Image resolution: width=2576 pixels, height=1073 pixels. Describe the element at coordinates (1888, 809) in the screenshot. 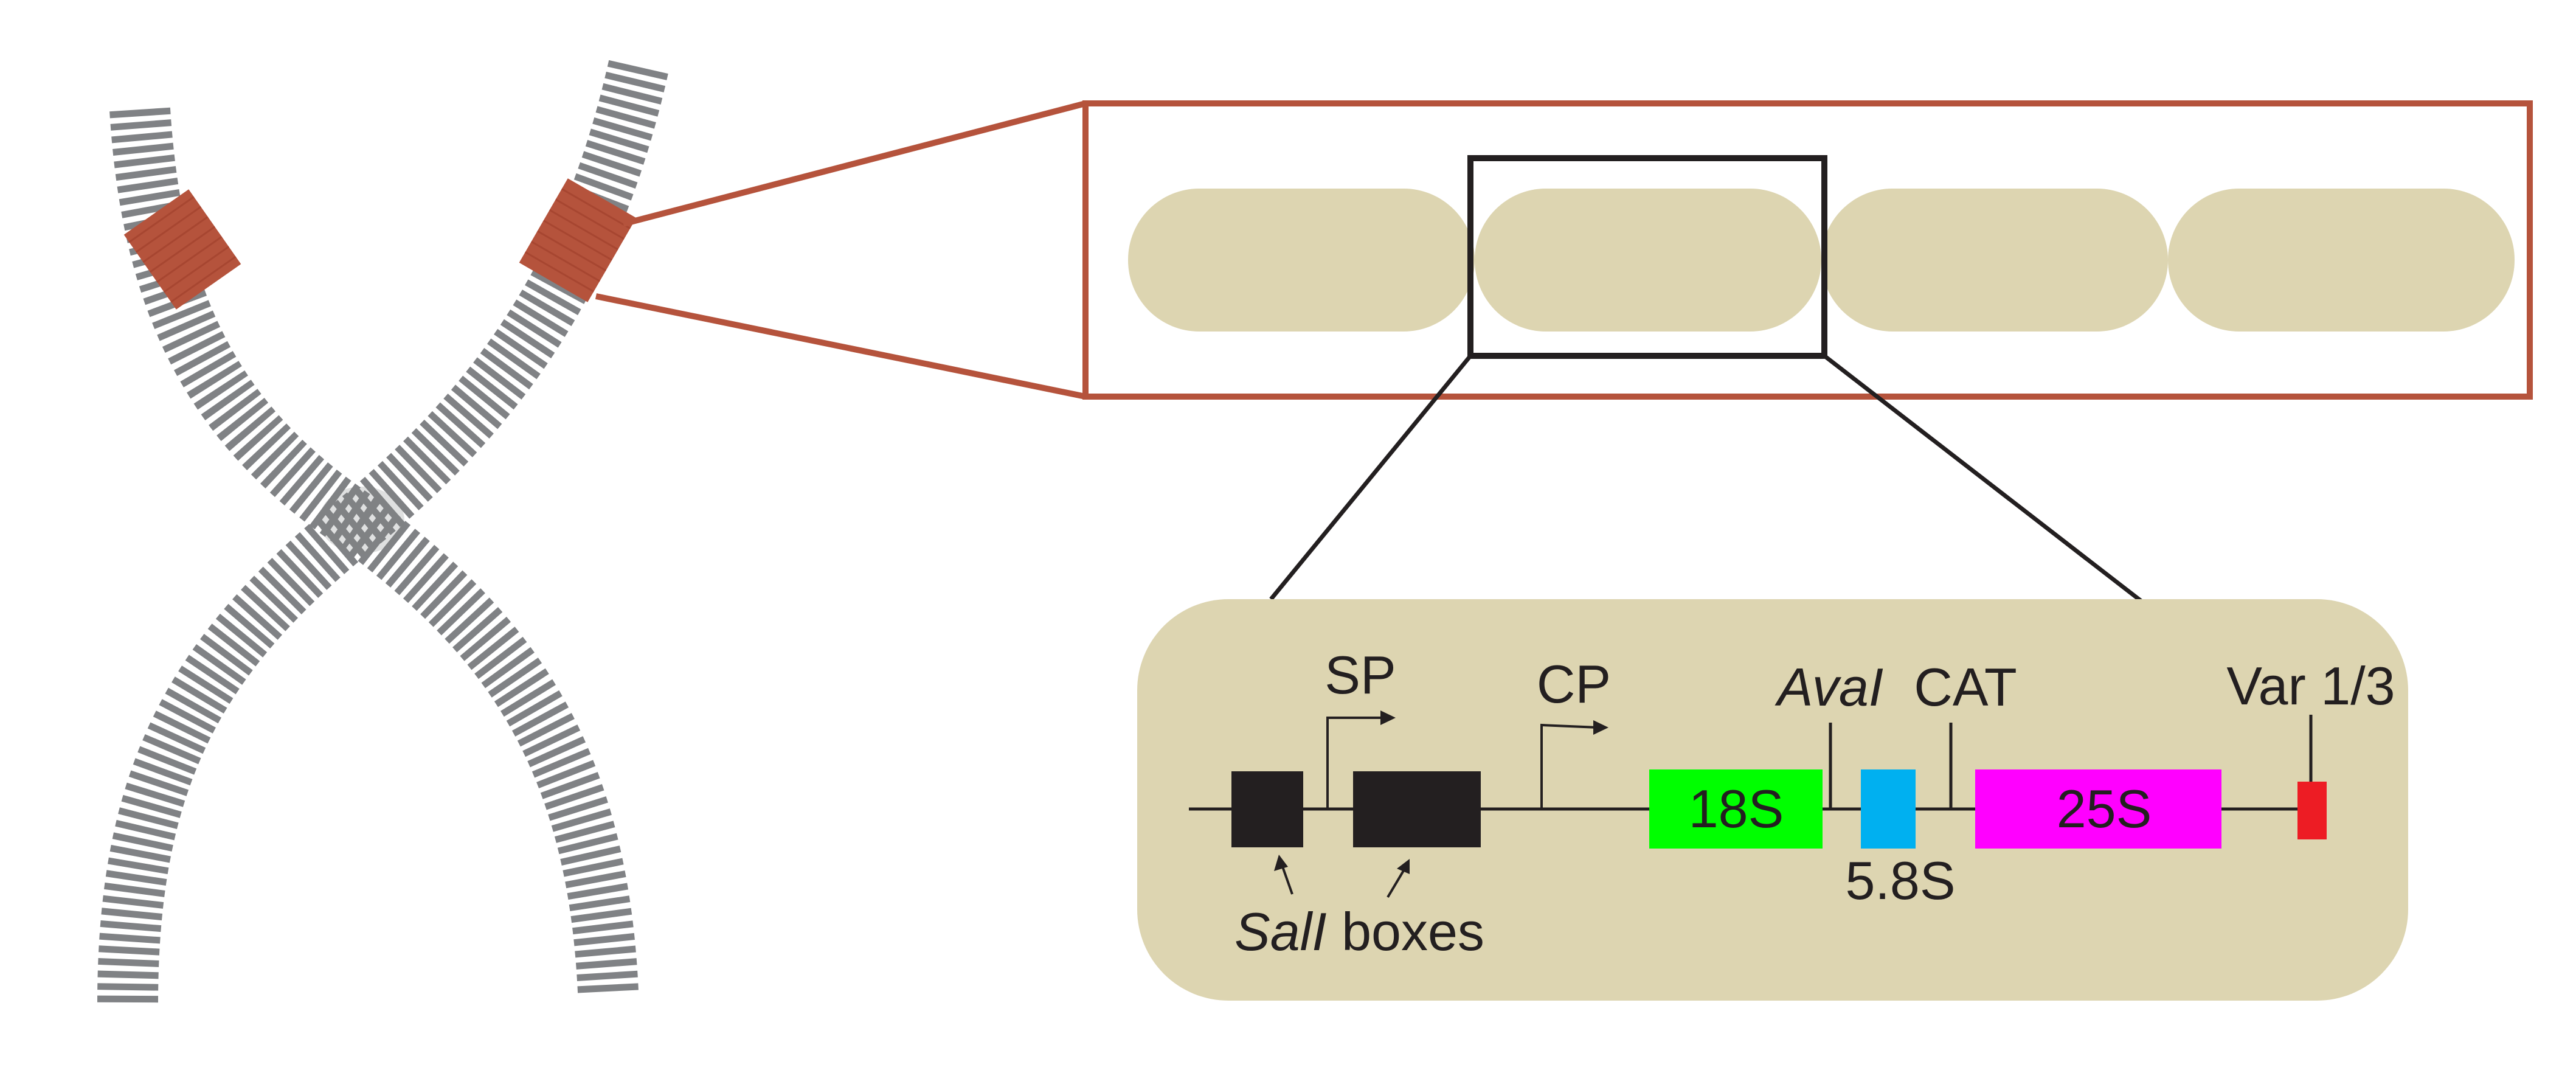

I see `gene-5-8s` at that location.